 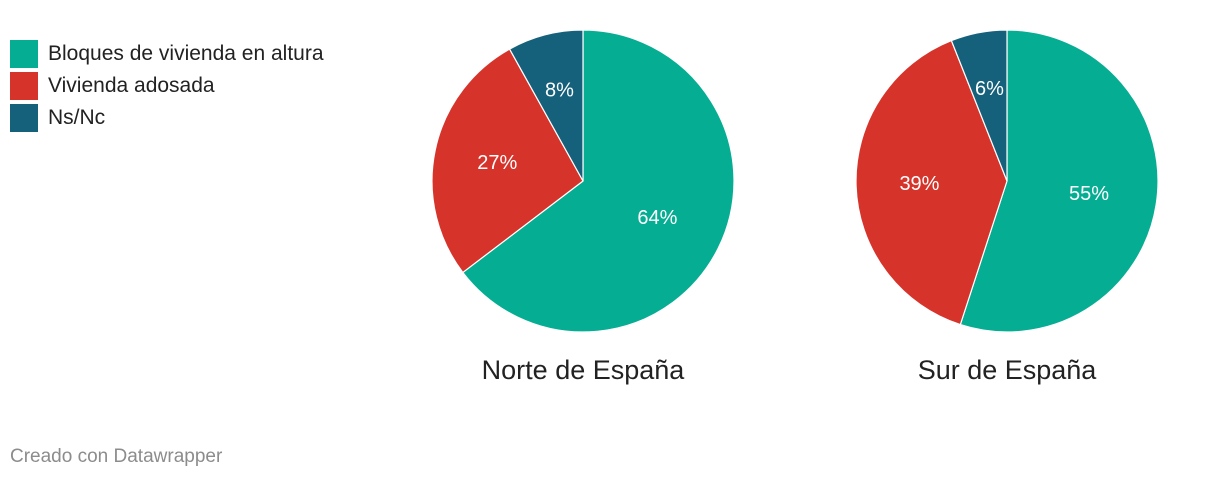 I want to click on legend-item-nsnc: Ns/Nc, so click(x=167, y=118).